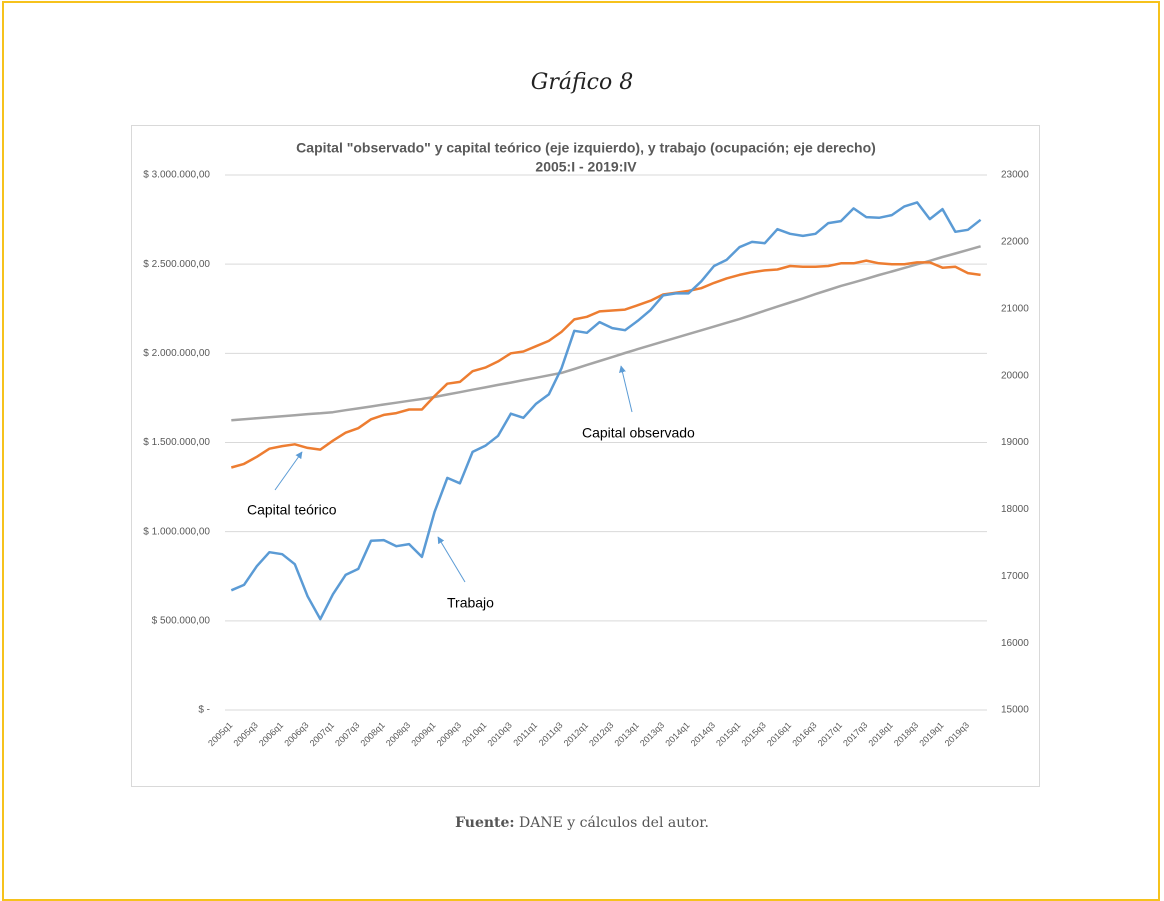 The height and width of the screenshot is (901, 1164). Describe the element at coordinates (220, 734) in the screenshot. I see `x-tick-label: 2005q1` at that location.